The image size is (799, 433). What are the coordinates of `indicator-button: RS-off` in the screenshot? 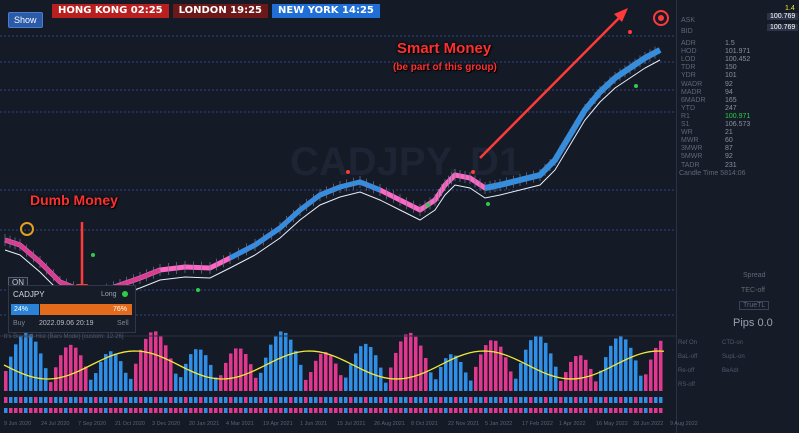 It's located at (686, 385).